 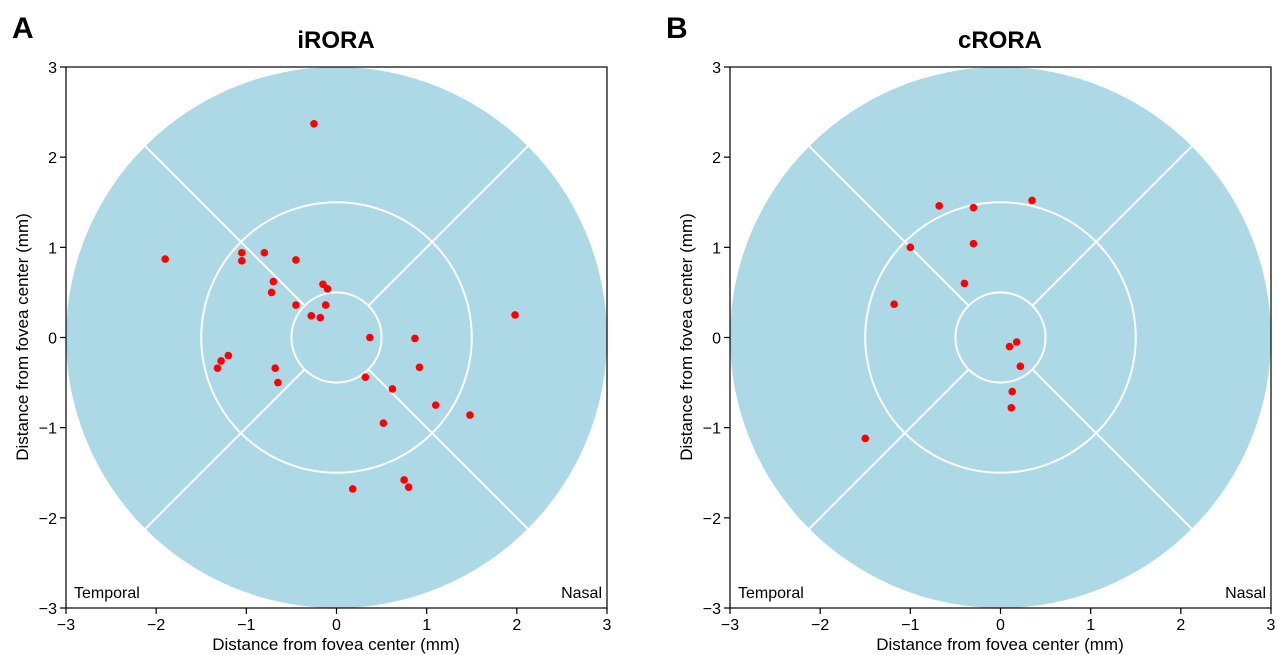 What do you see at coordinates (716, 68) in the screenshot?
I see `y-tick-label-b-6: 3` at bounding box center [716, 68].